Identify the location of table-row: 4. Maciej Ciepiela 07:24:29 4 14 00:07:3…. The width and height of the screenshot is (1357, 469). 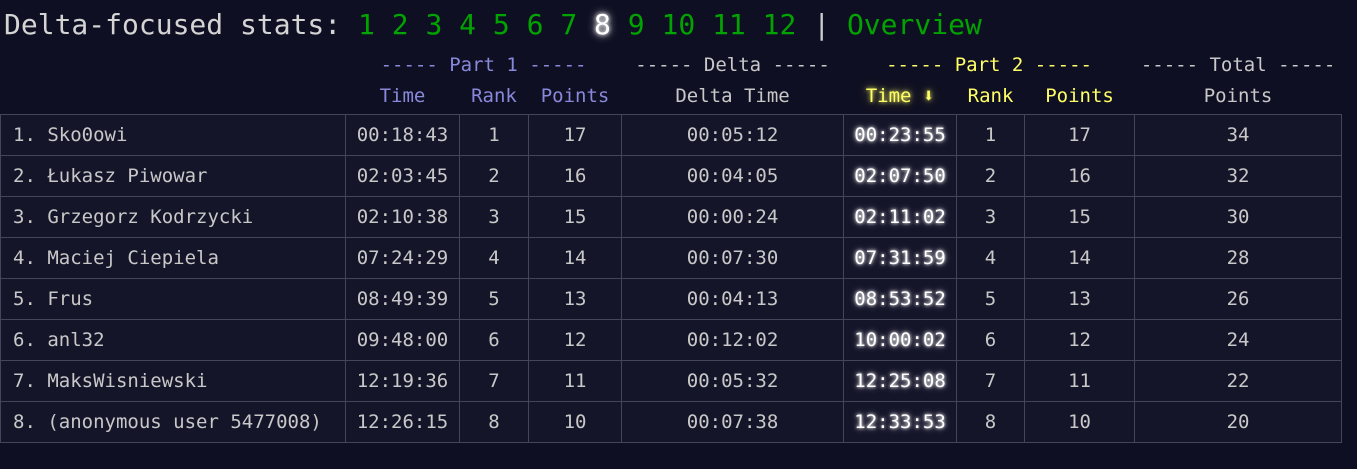
(671, 257).